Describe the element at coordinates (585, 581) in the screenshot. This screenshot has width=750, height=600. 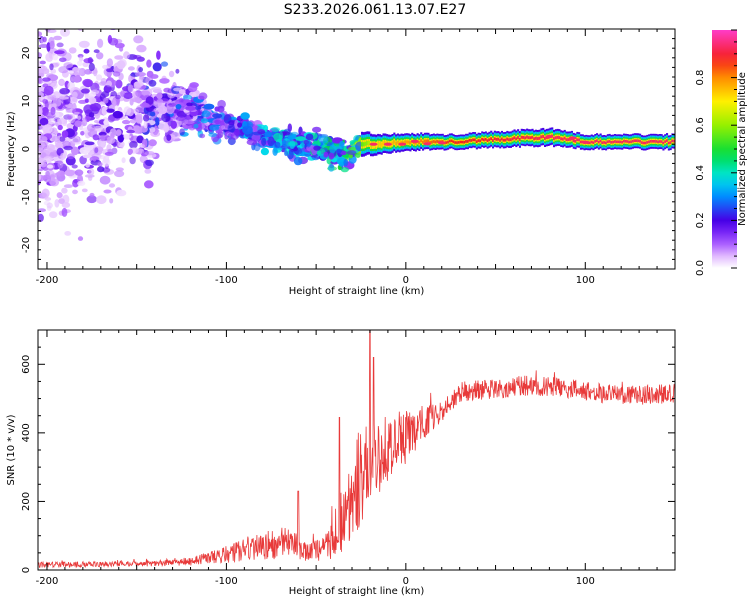
I see `snr-x-tick-label: 100` at that location.